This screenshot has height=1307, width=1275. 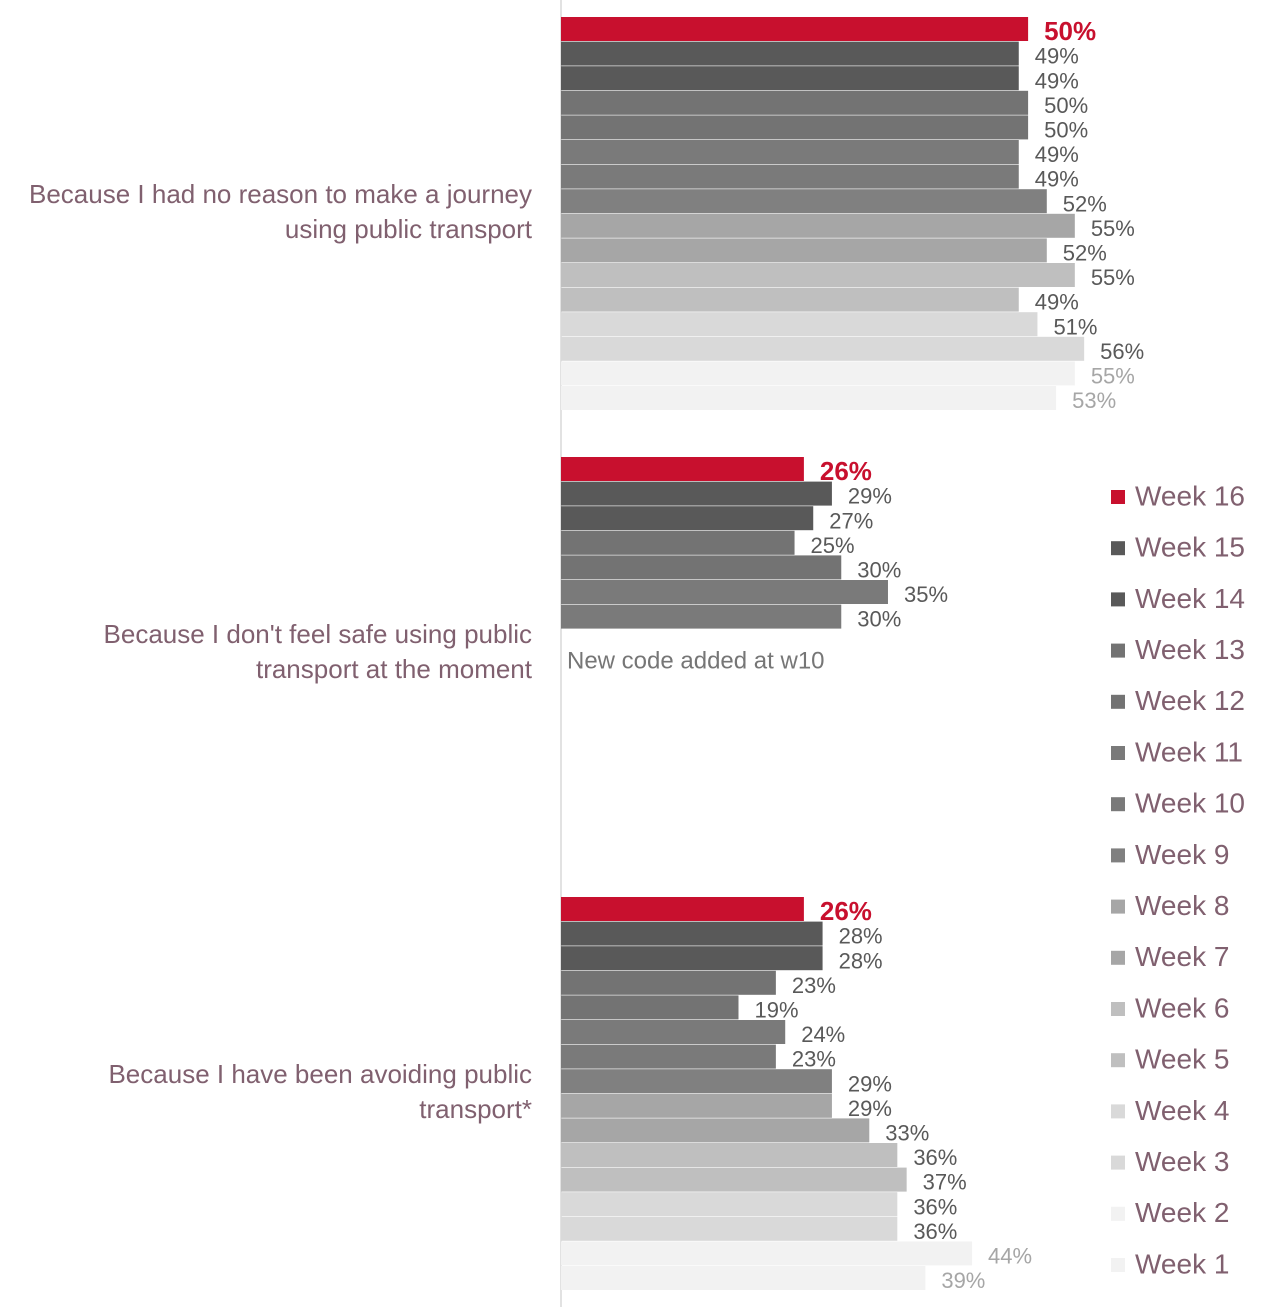 What do you see at coordinates (851, 520) in the screenshot?
I see `value-label: 27%` at bounding box center [851, 520].